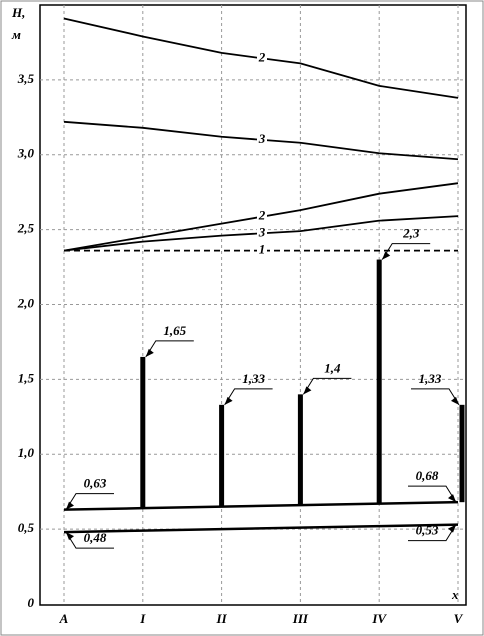 This screenshot has height=636, width=484. What do you see at coordinates (222, 618) in the screenshot?
I see `x-tick-label: II` at bounding box center [222, 618].